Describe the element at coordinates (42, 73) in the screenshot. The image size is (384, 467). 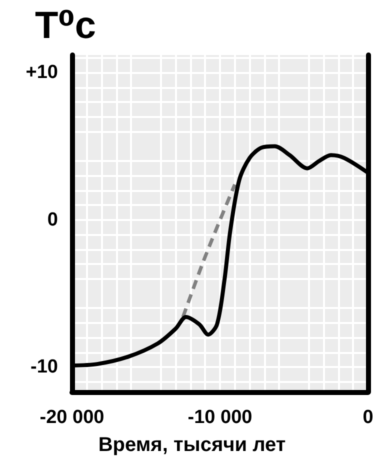
I see `y-tick-label: +10` at that location.